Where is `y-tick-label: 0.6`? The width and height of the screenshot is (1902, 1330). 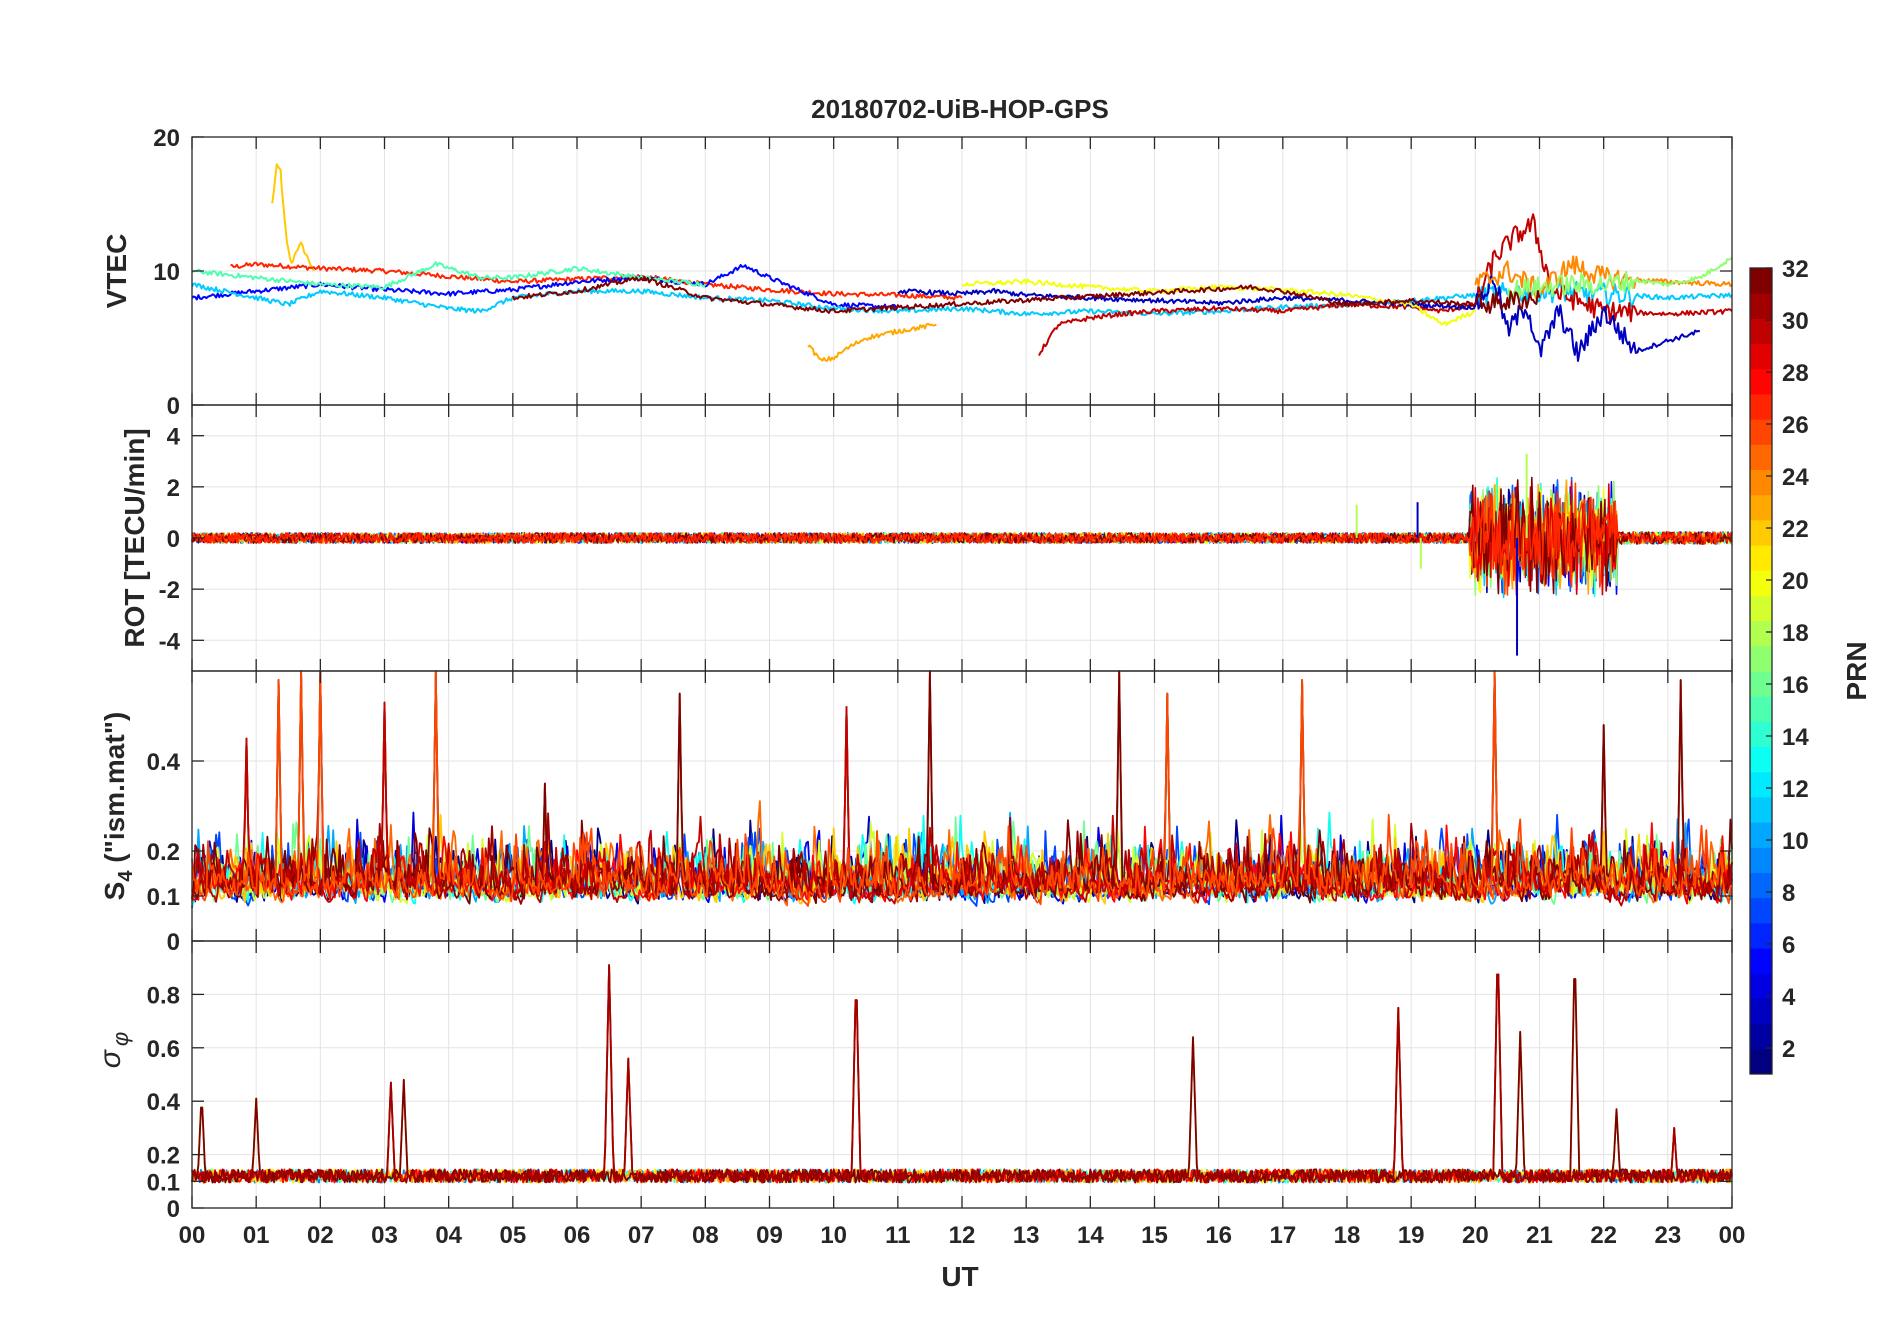 y-tick-label: 0.6 is located at coordinates (163, 1049).